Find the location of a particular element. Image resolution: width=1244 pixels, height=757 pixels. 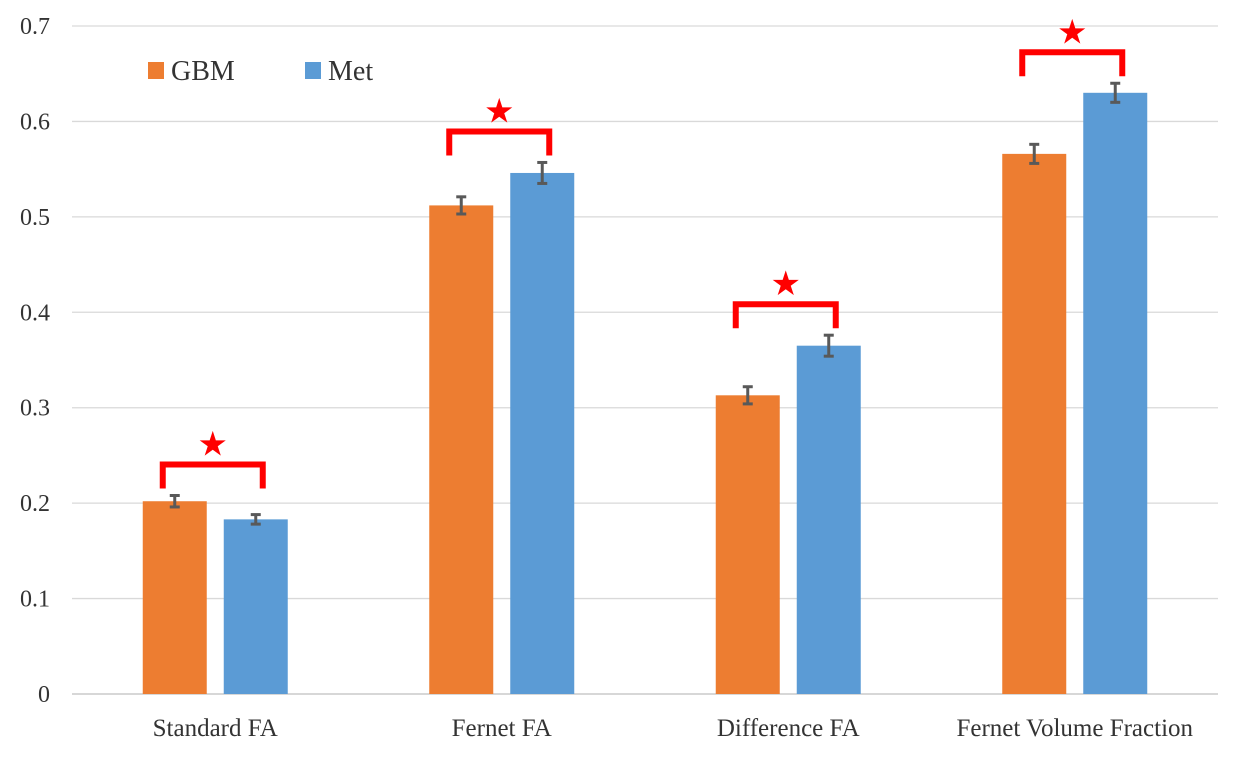

y-tick-label: 0.5 is located at coordinates (35, 218).